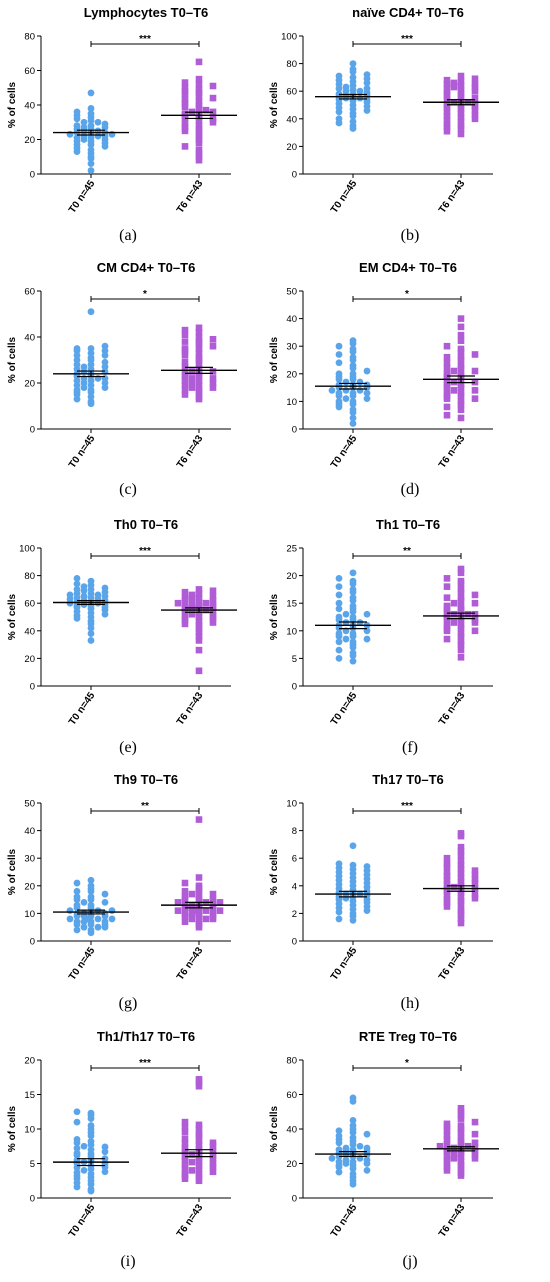 The height and width of the screenshot is (1282, 550). Describe the element at coordinates (128, 747) in the screenshot. I see `panel-letter: (e)` at that location.